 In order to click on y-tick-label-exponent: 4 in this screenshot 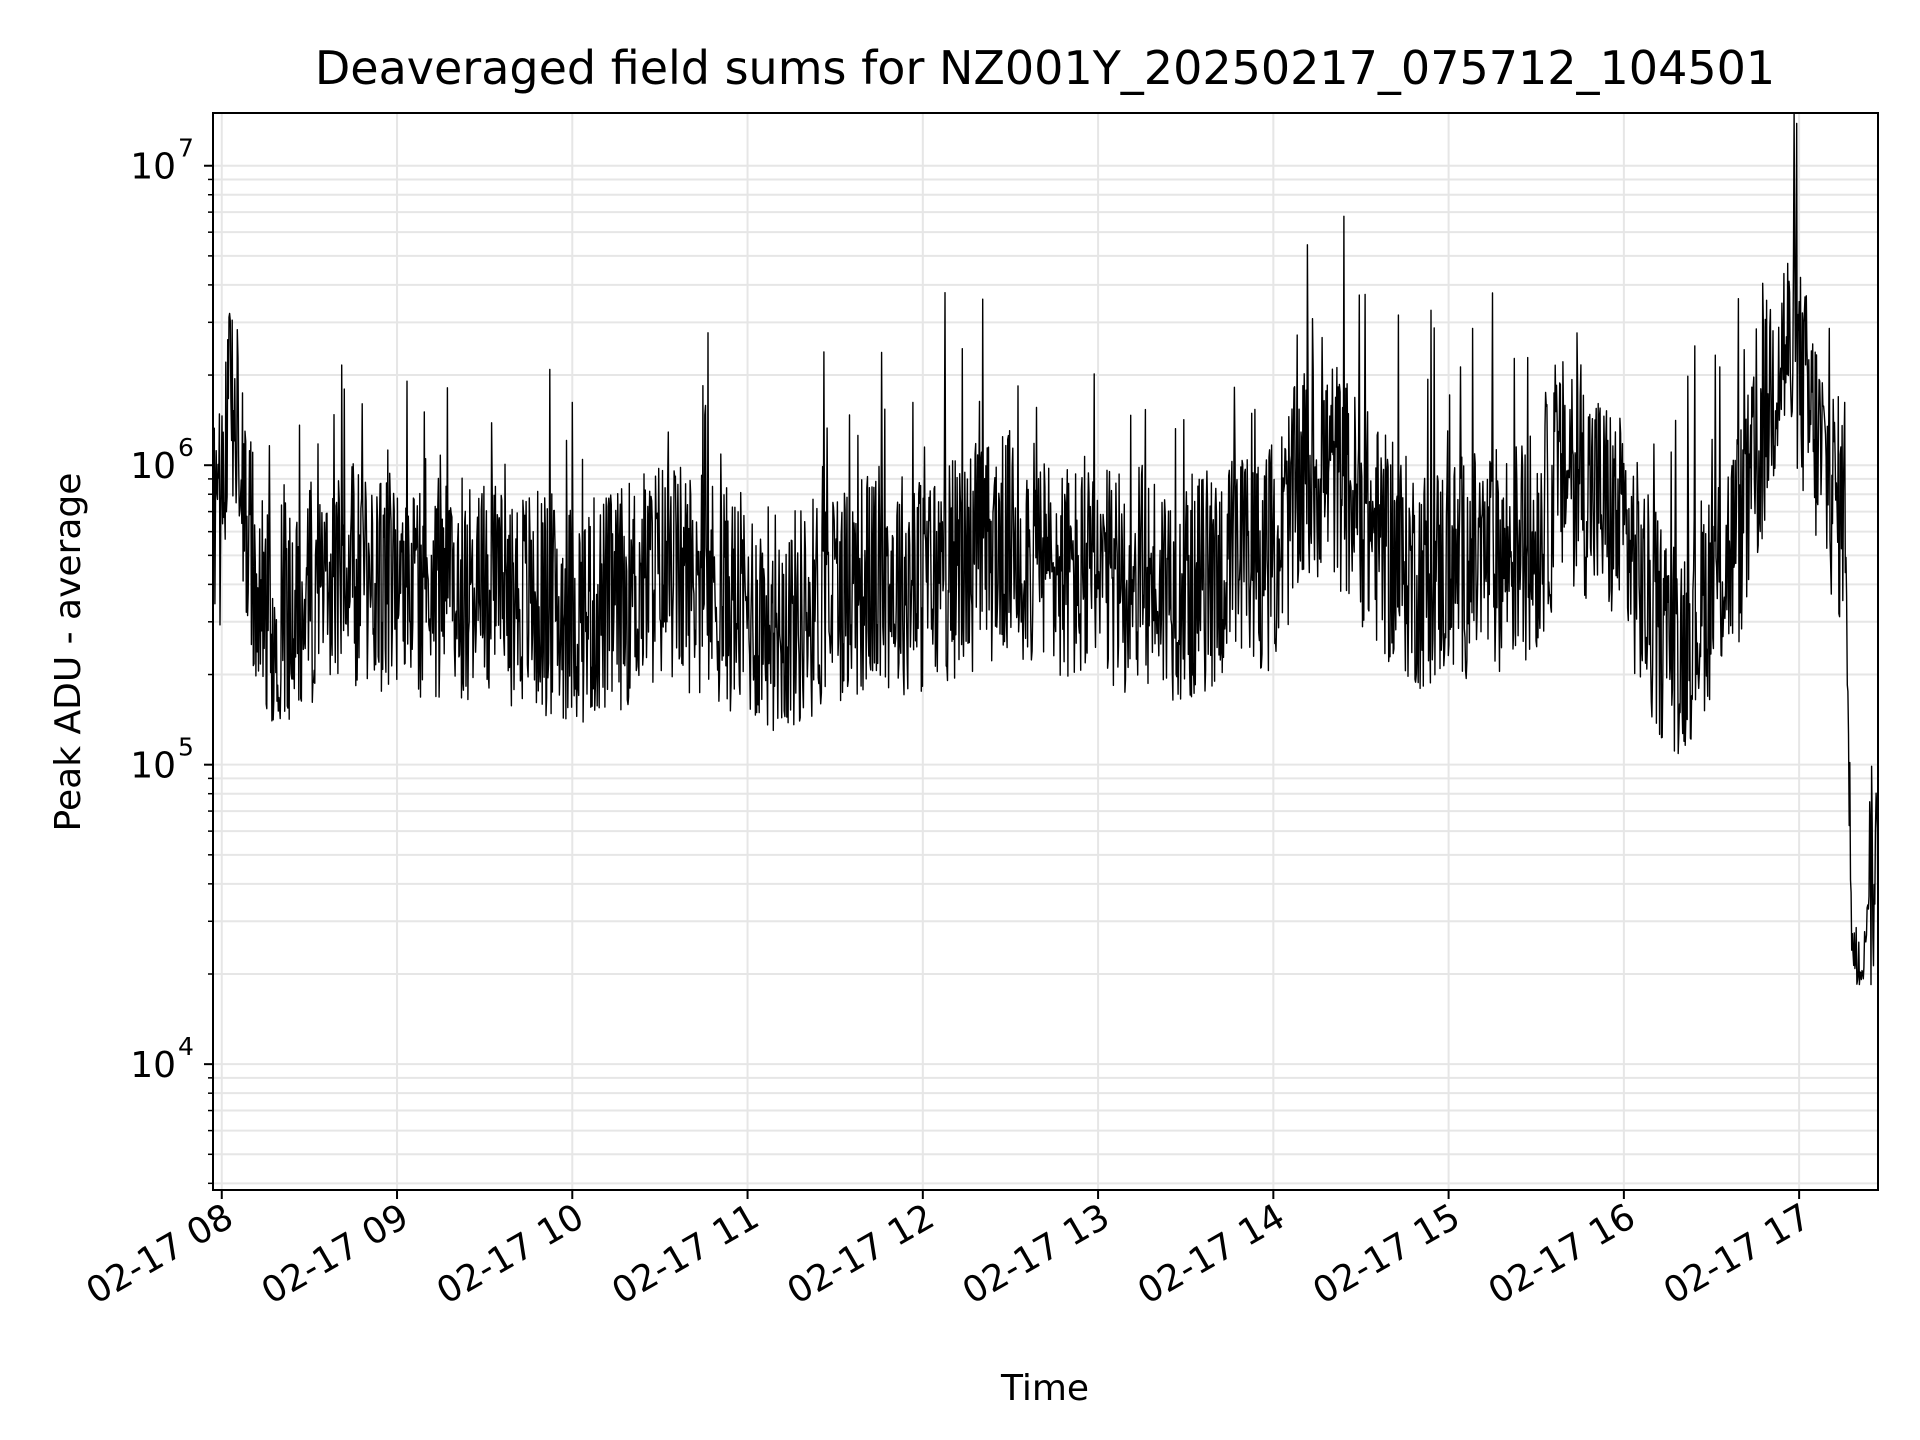, I will do `click(186, 1046)`.